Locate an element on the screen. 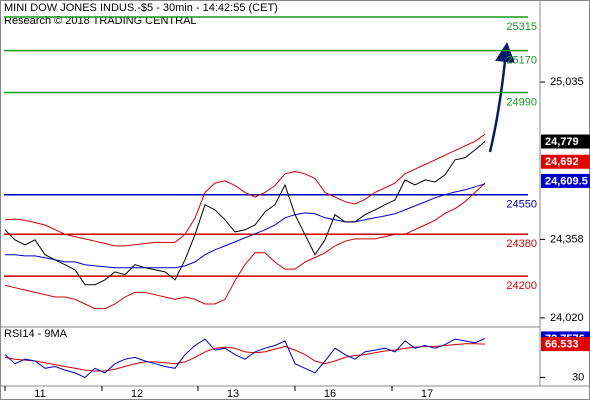 This screenshot has height=400, width=590. rsi-title: RSI14 - 9MA is located at coordinates (36, 334).